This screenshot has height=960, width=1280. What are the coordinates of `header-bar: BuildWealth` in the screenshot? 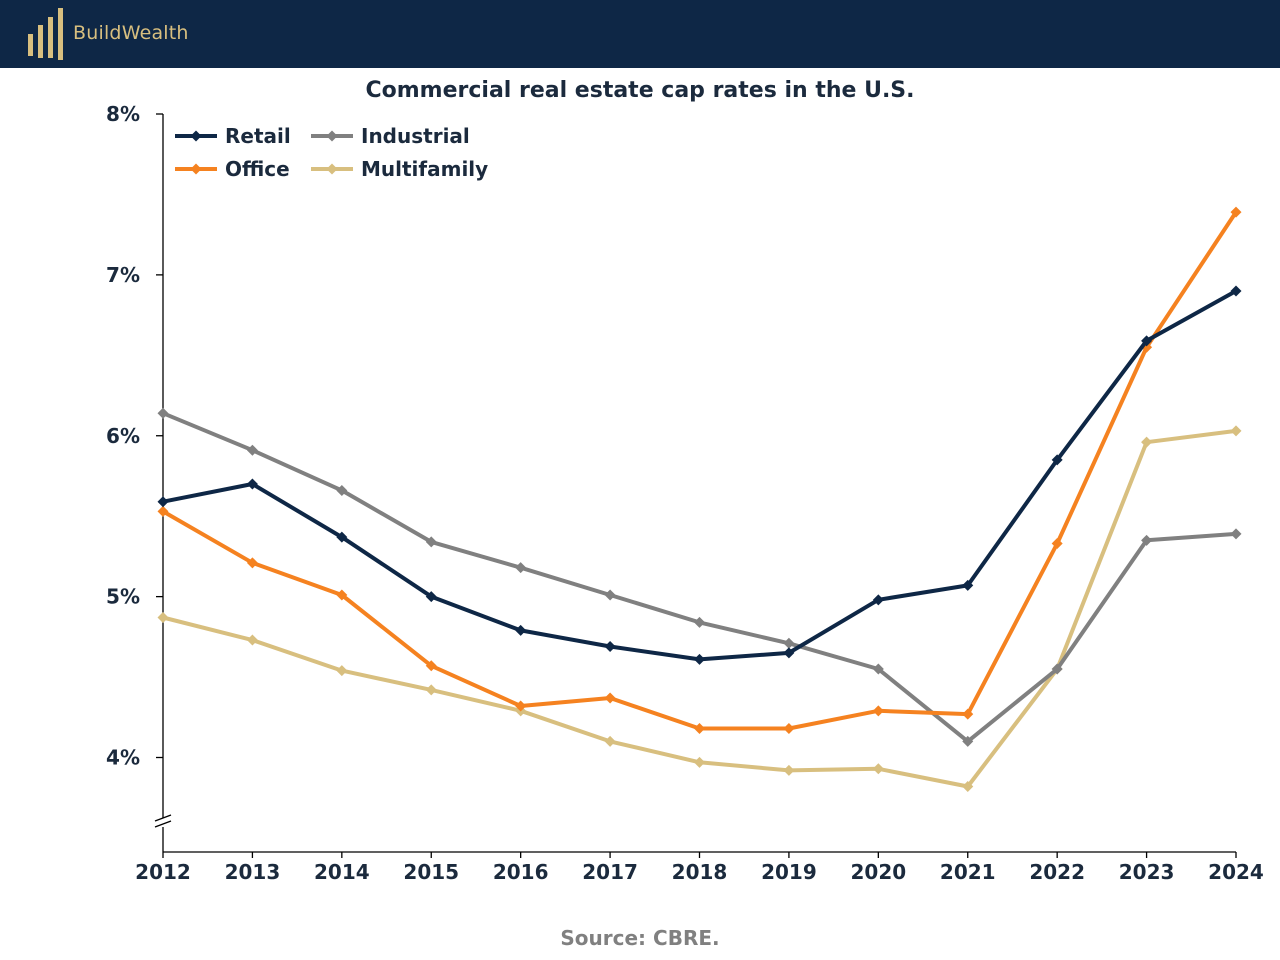 It's located at (640, 34).